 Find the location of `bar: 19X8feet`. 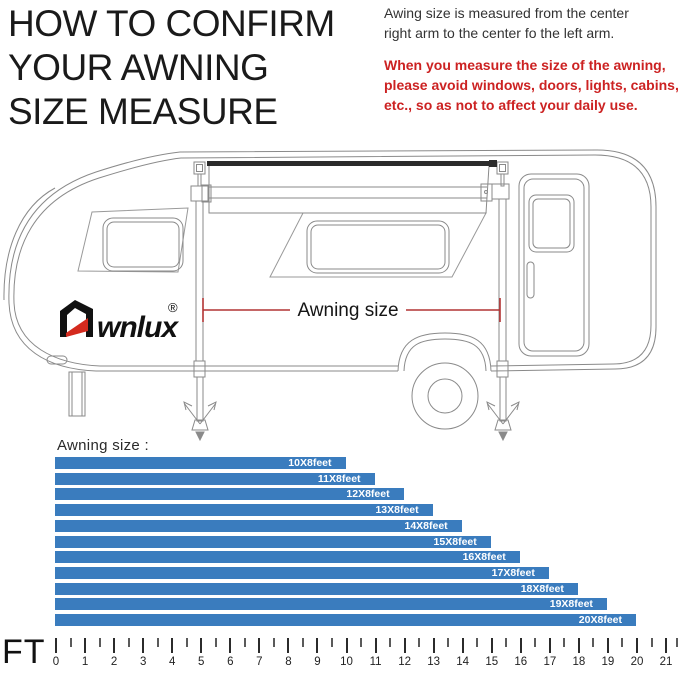

bar: 19X8feet is located at coordinates (331, 604).